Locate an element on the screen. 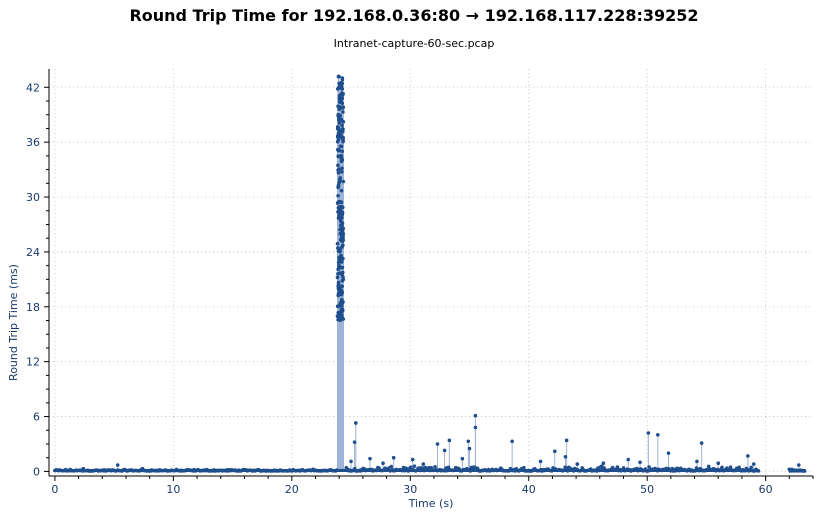 The width and height of the screenshot is (828, 514). x-tick-label: 0 is located at coordinates (54, 489).